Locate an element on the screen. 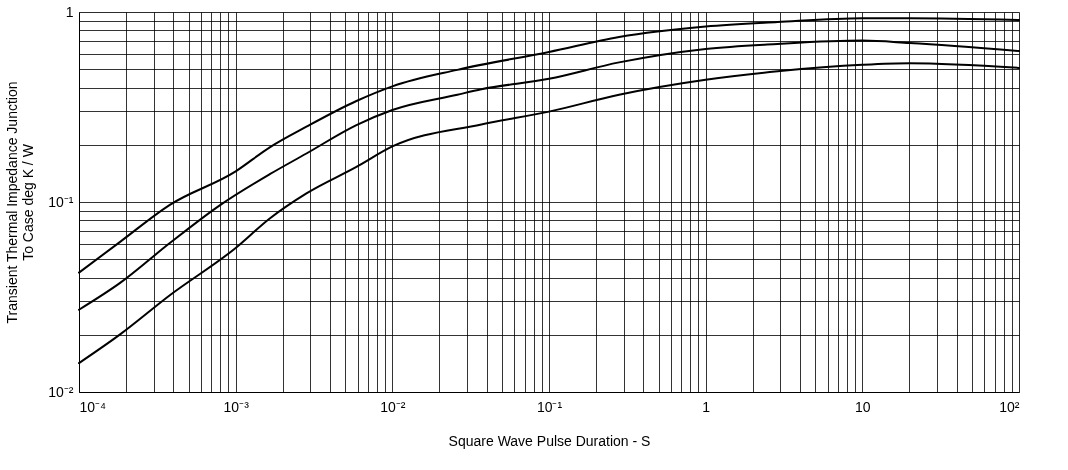  y-tick-label: 10⁻² is located at coordinates (61, 391).